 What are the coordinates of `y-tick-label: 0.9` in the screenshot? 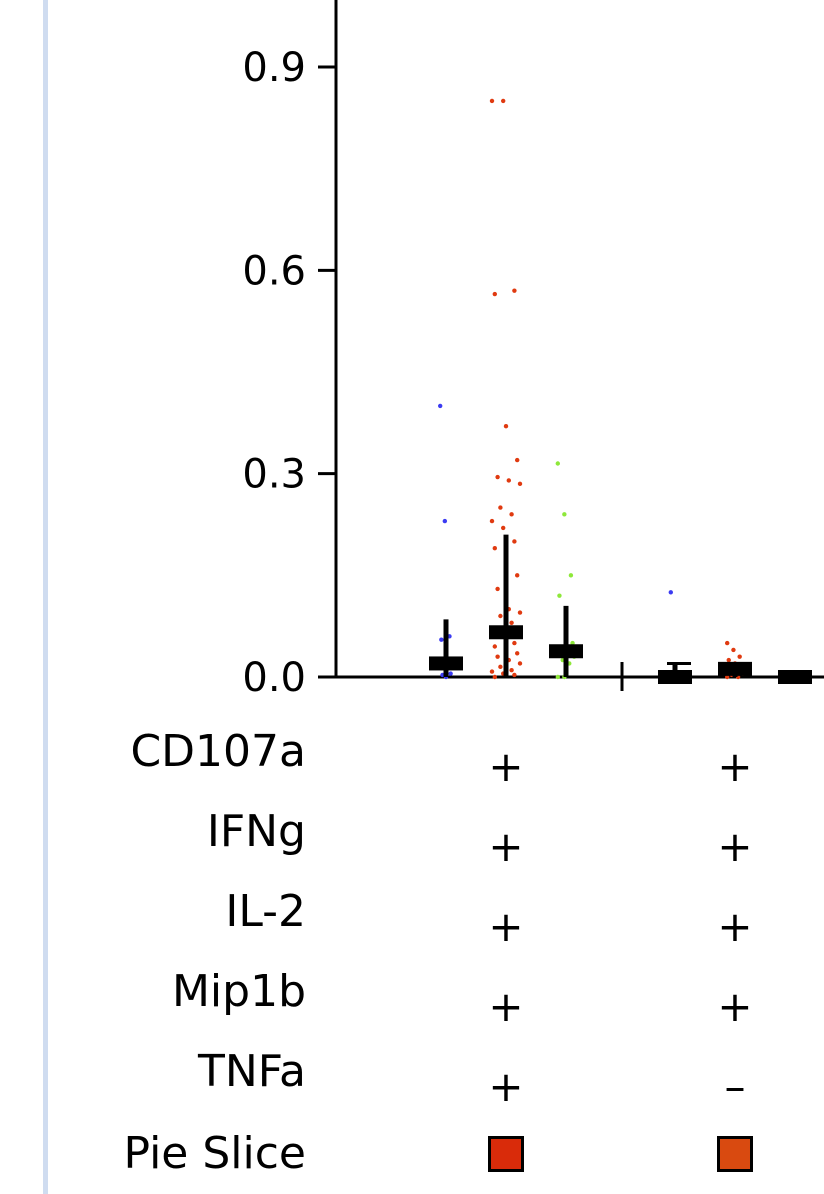 It's located at (274, 68).